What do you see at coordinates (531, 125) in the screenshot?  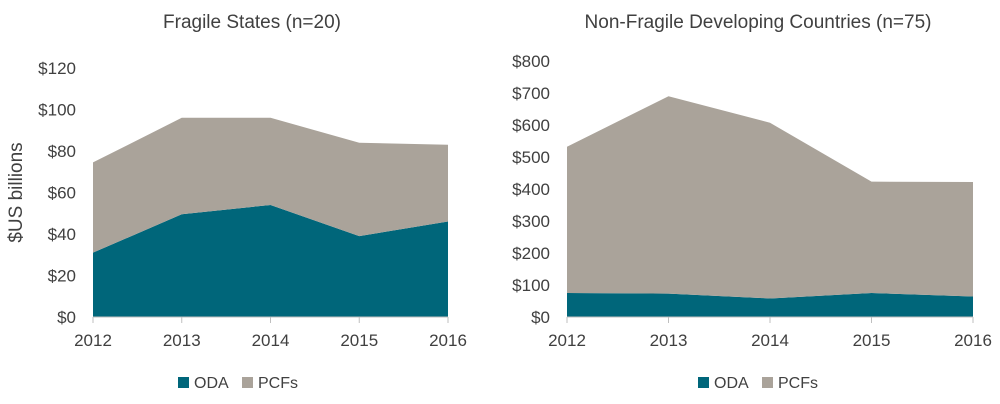 I see `y-tick-label: $600` at bounding box center [531, 125].